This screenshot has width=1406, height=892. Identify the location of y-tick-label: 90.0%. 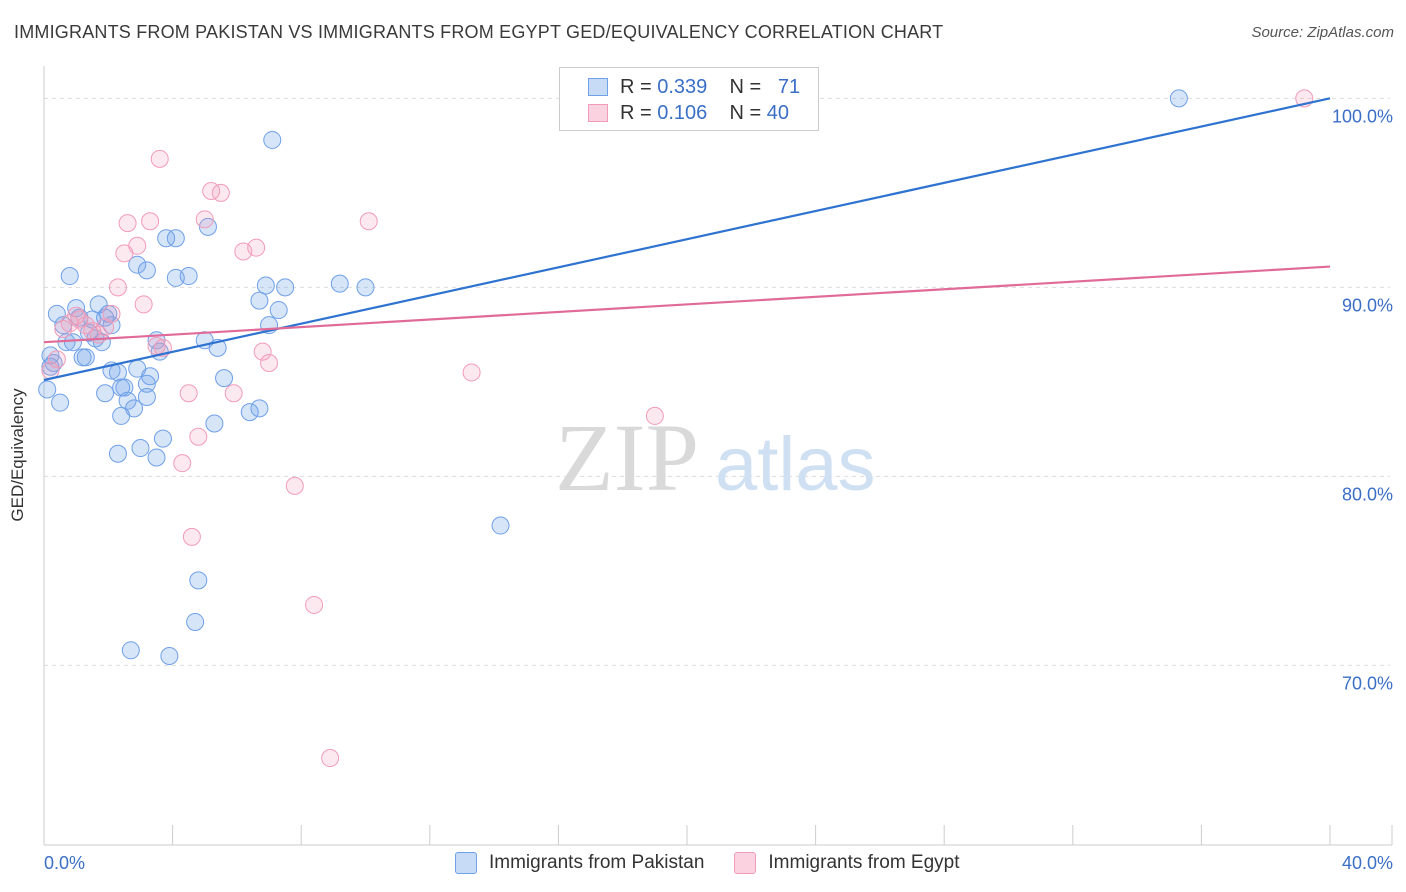
(1367, 305).